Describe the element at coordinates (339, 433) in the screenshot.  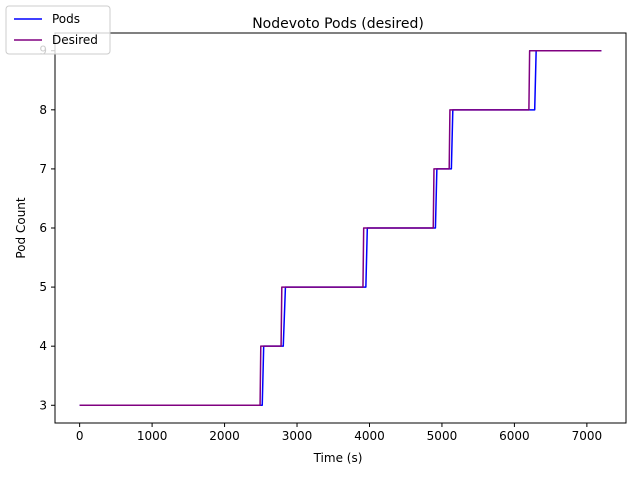
I see `x-axis-ticks: 0 1000 2000 3000 4000 5000 6000 7000` at that location.